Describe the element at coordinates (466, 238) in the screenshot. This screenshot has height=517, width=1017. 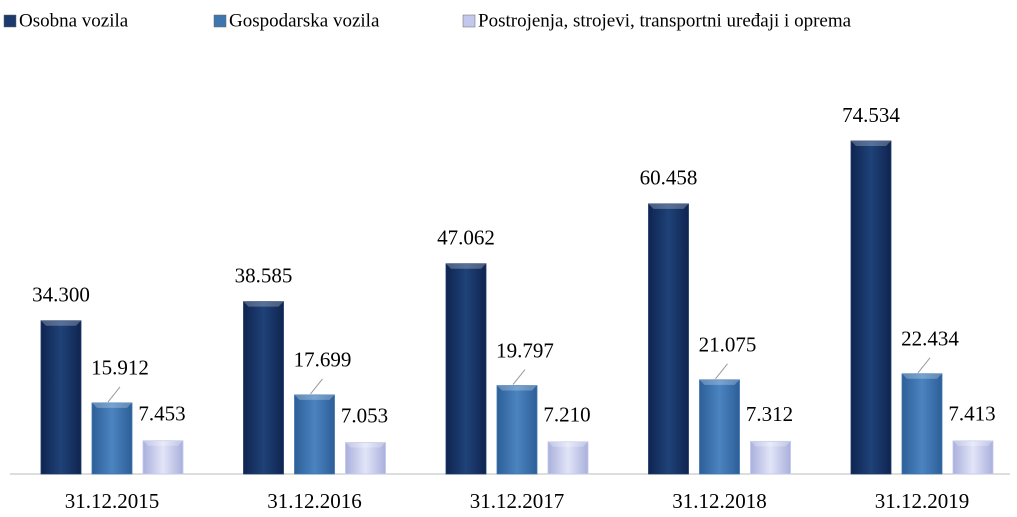
I see `data-label: 47.062` at that location.